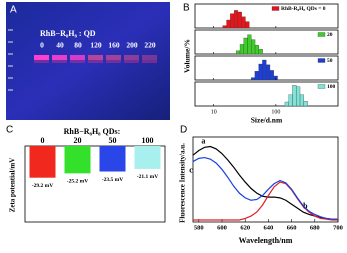  Describe the element at coordinates (245, 227) in the screenshot. I see `x-tick-label: 620` at that location.